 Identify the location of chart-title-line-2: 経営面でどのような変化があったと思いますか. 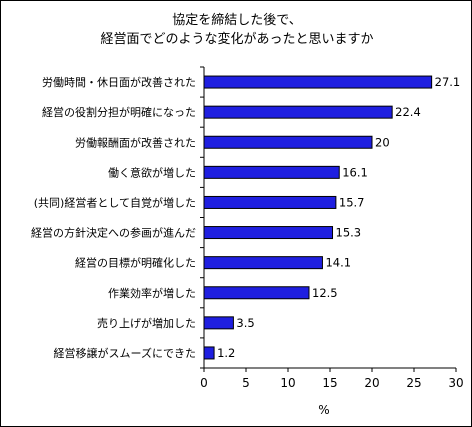
(236, 39).